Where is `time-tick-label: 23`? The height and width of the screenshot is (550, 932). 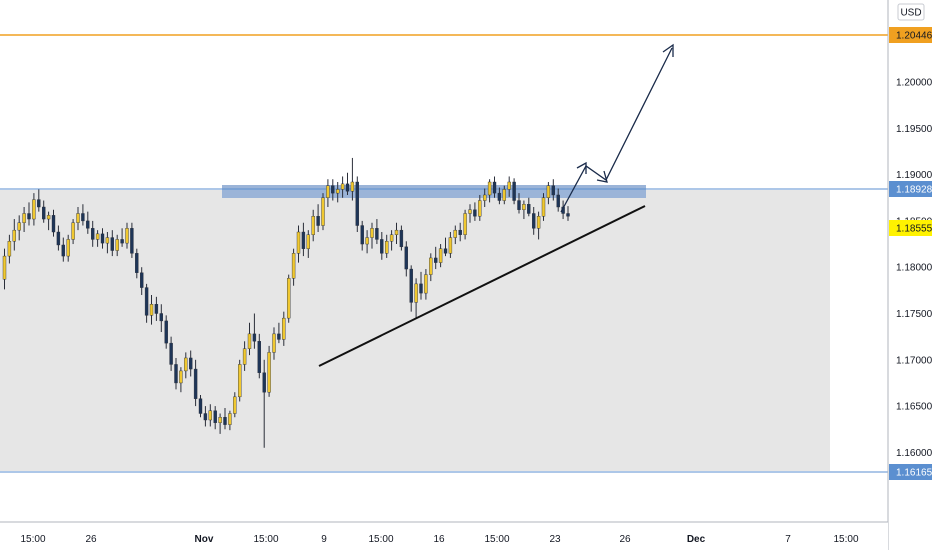 time-tick-label: 23 is located at coordinates (555, 539).